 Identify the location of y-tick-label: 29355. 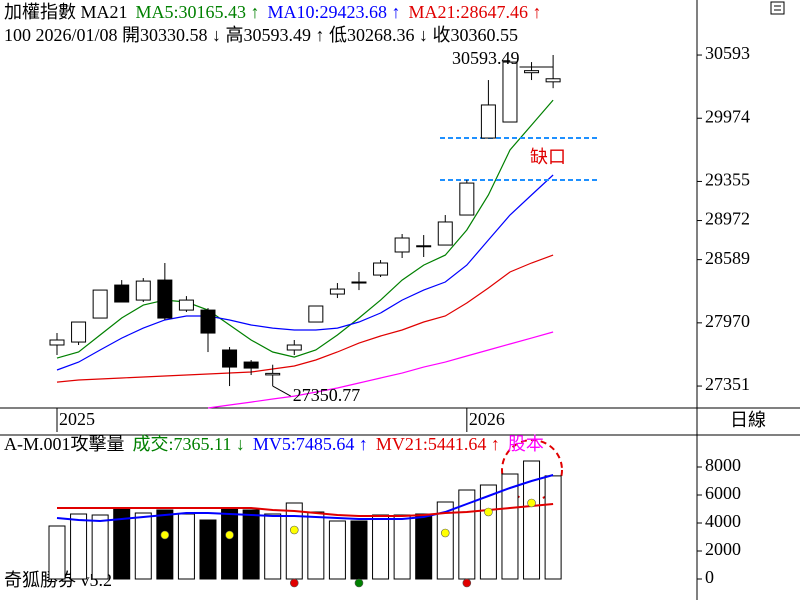
(727, 180).